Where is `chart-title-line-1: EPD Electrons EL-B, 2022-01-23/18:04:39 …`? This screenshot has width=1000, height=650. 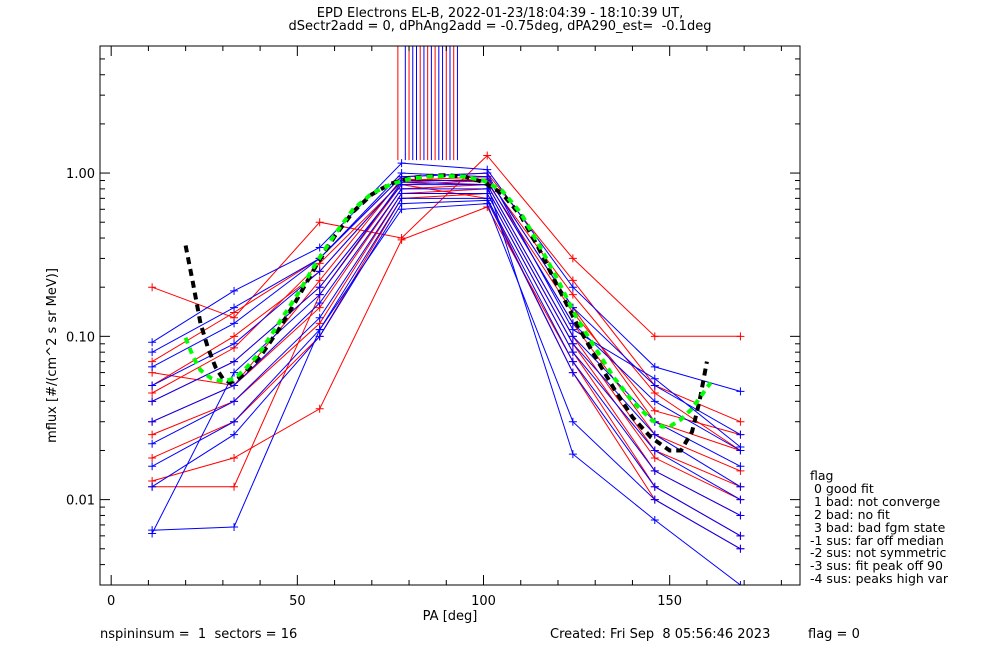
chart-title-line-1: EPD Electrons EL-B, 2022-01-23/18:04:39 … is located at coordinates (500, 13).